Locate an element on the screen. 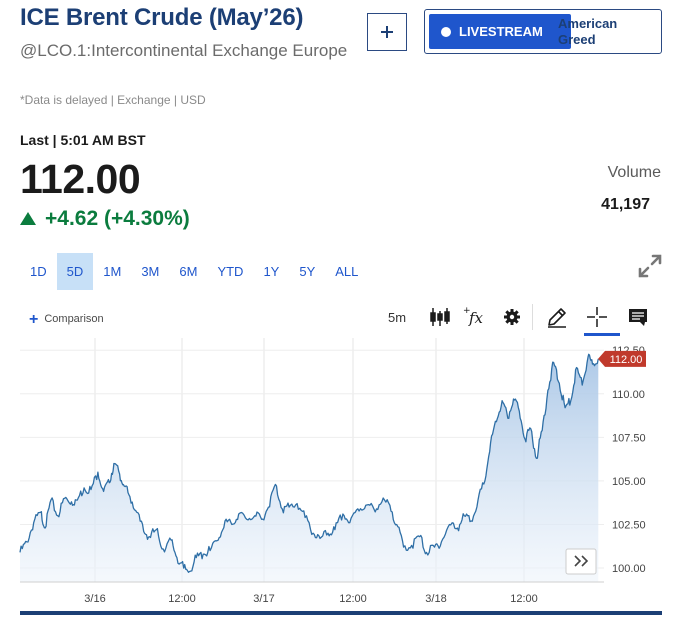 The image size is (680, 630). y-tick-label: 105.00 is located at coordinates (629, 482).